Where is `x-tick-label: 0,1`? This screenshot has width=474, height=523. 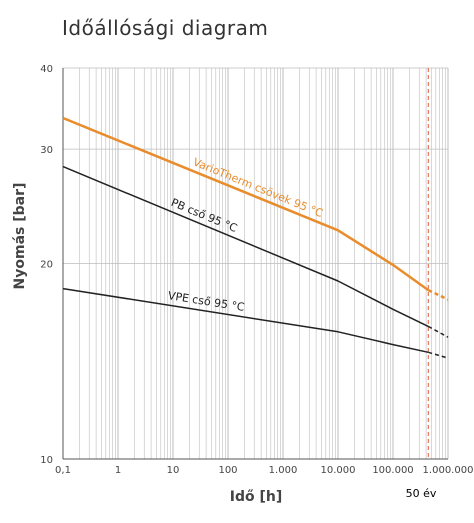 x-tick-label: 0,1 is located at coordinates (63, 470).